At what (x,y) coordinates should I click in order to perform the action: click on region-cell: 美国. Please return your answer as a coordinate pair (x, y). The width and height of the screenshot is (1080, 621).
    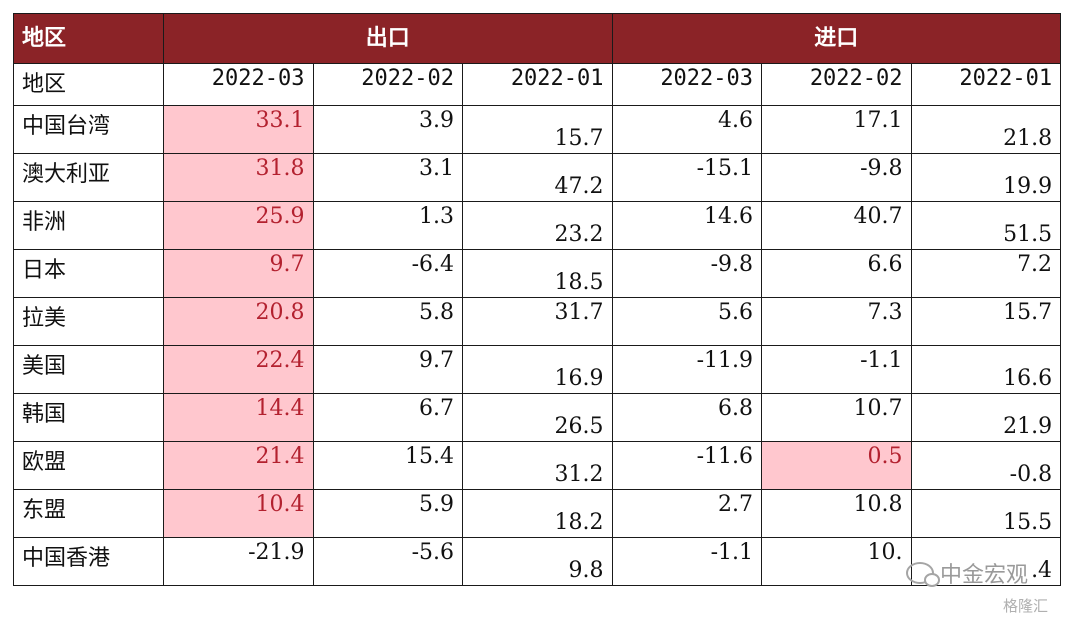
    Looking at the image, I should click on (88, 369).